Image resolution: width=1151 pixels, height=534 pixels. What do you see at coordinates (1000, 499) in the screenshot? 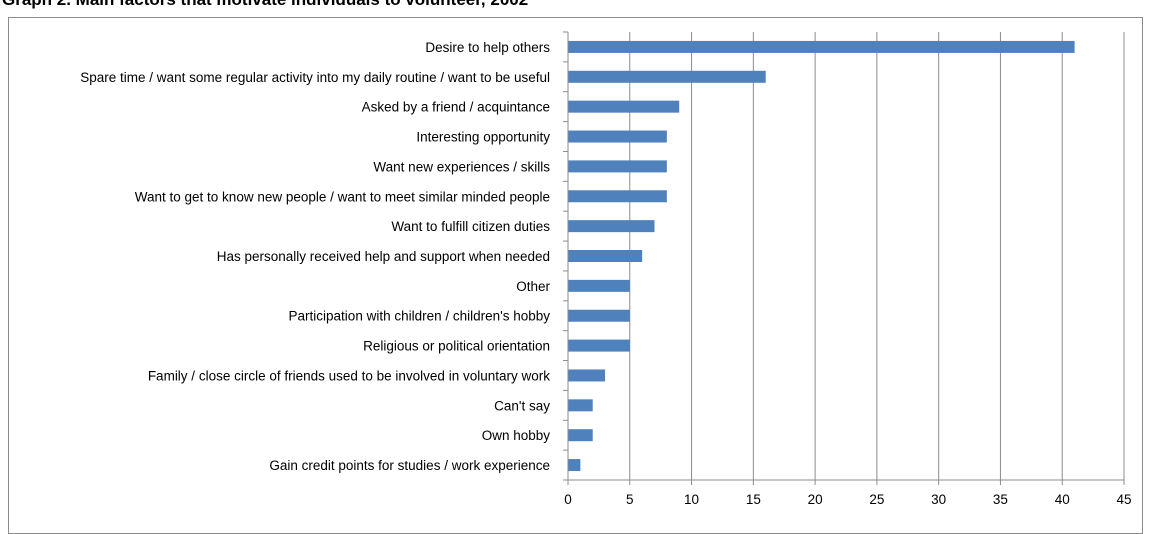
I see `x-tick-label: 35` at bounding box center [1000, 499].